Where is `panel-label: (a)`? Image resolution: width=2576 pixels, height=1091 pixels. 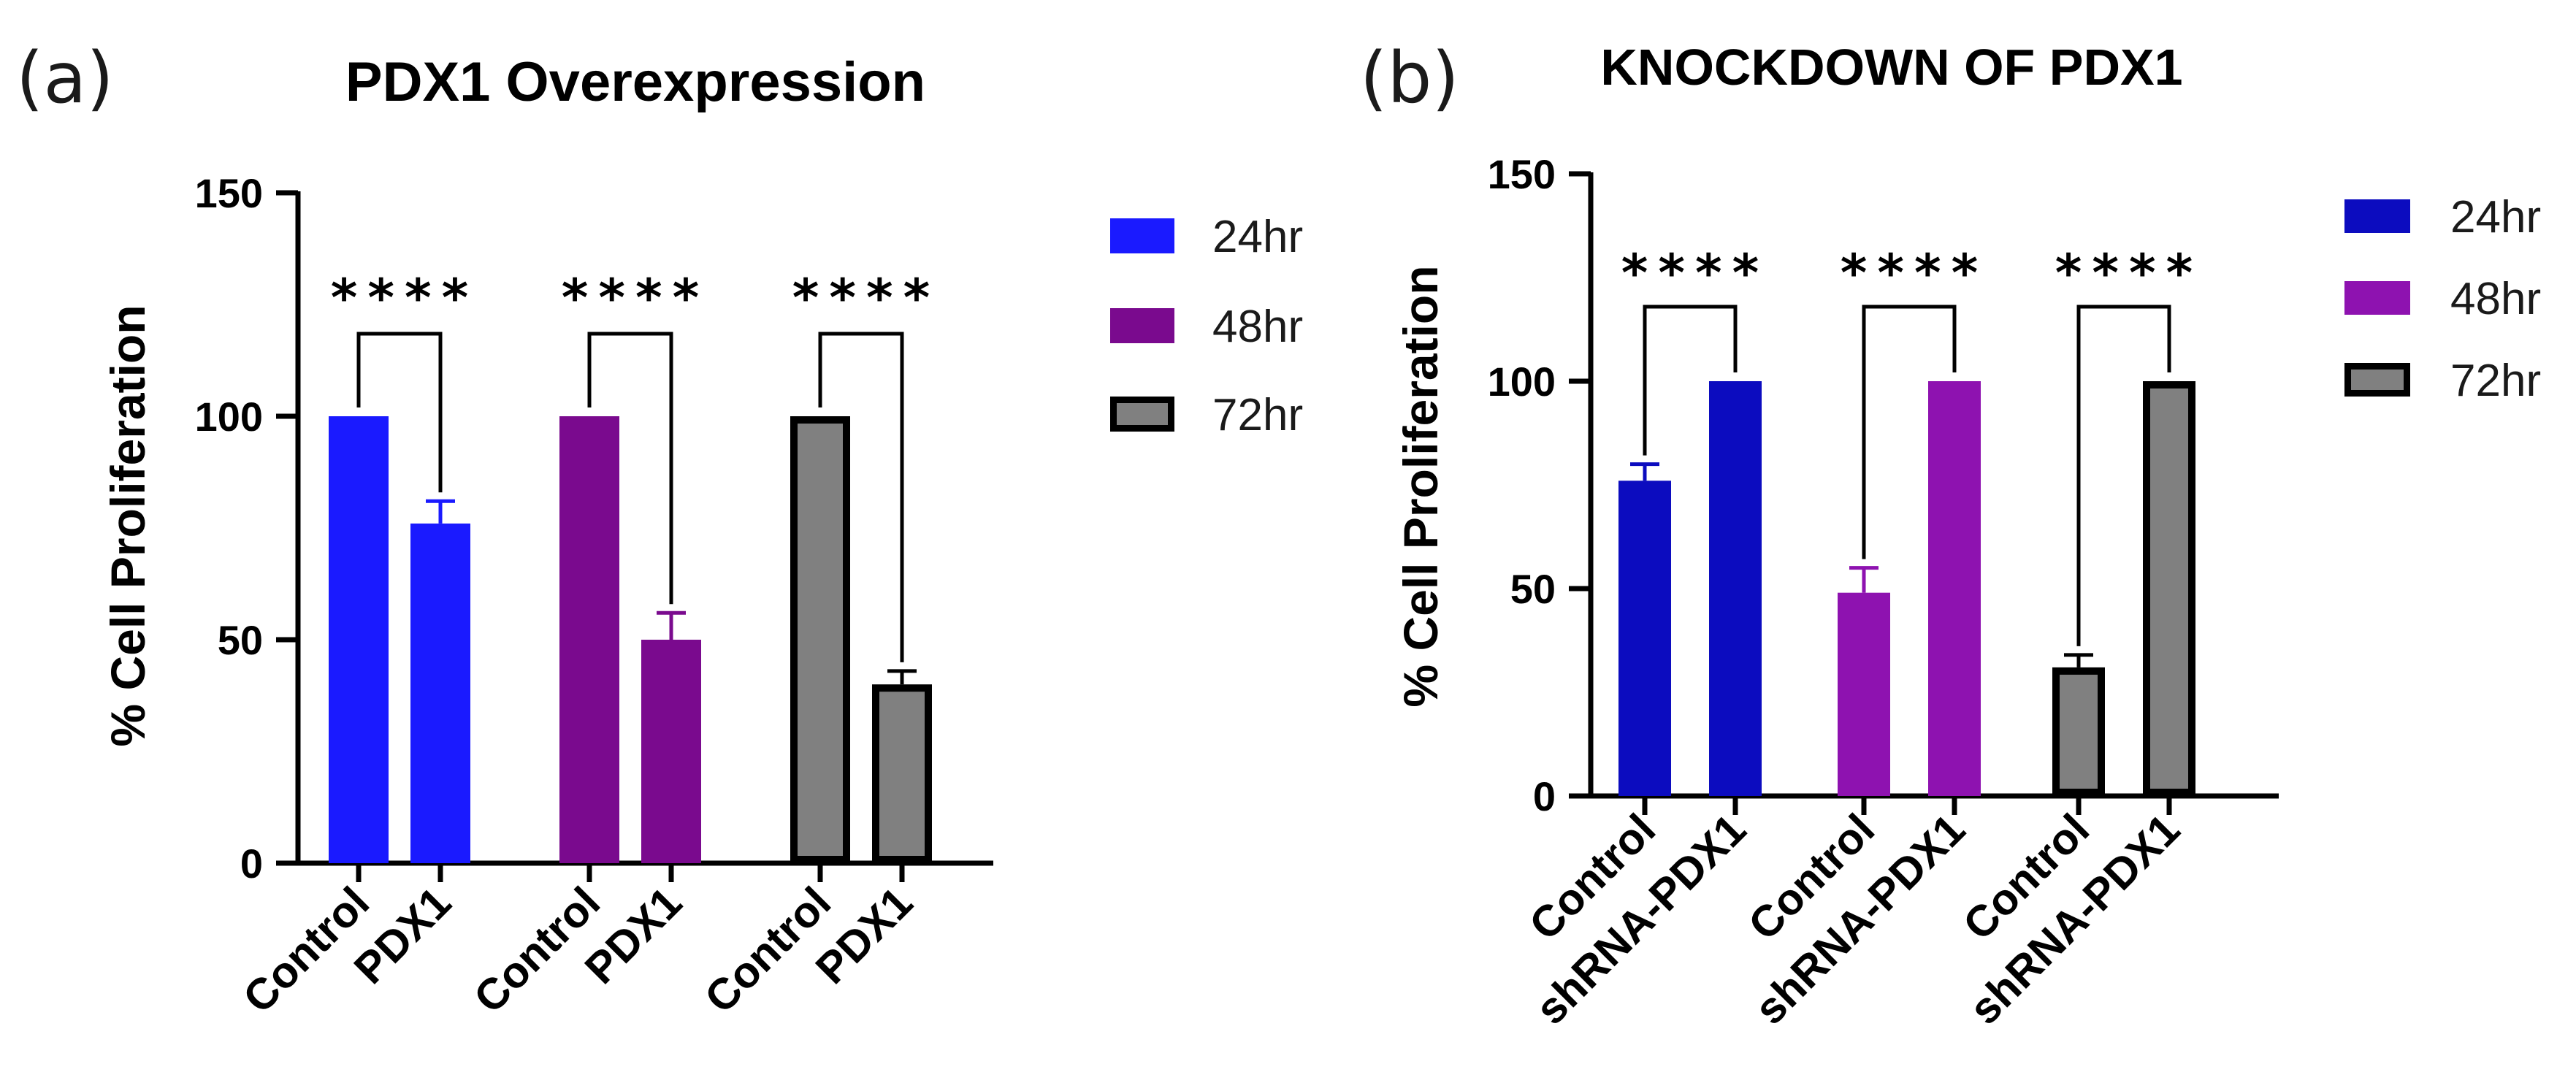 panel-label: (a) is located at coordinates (65, 78).